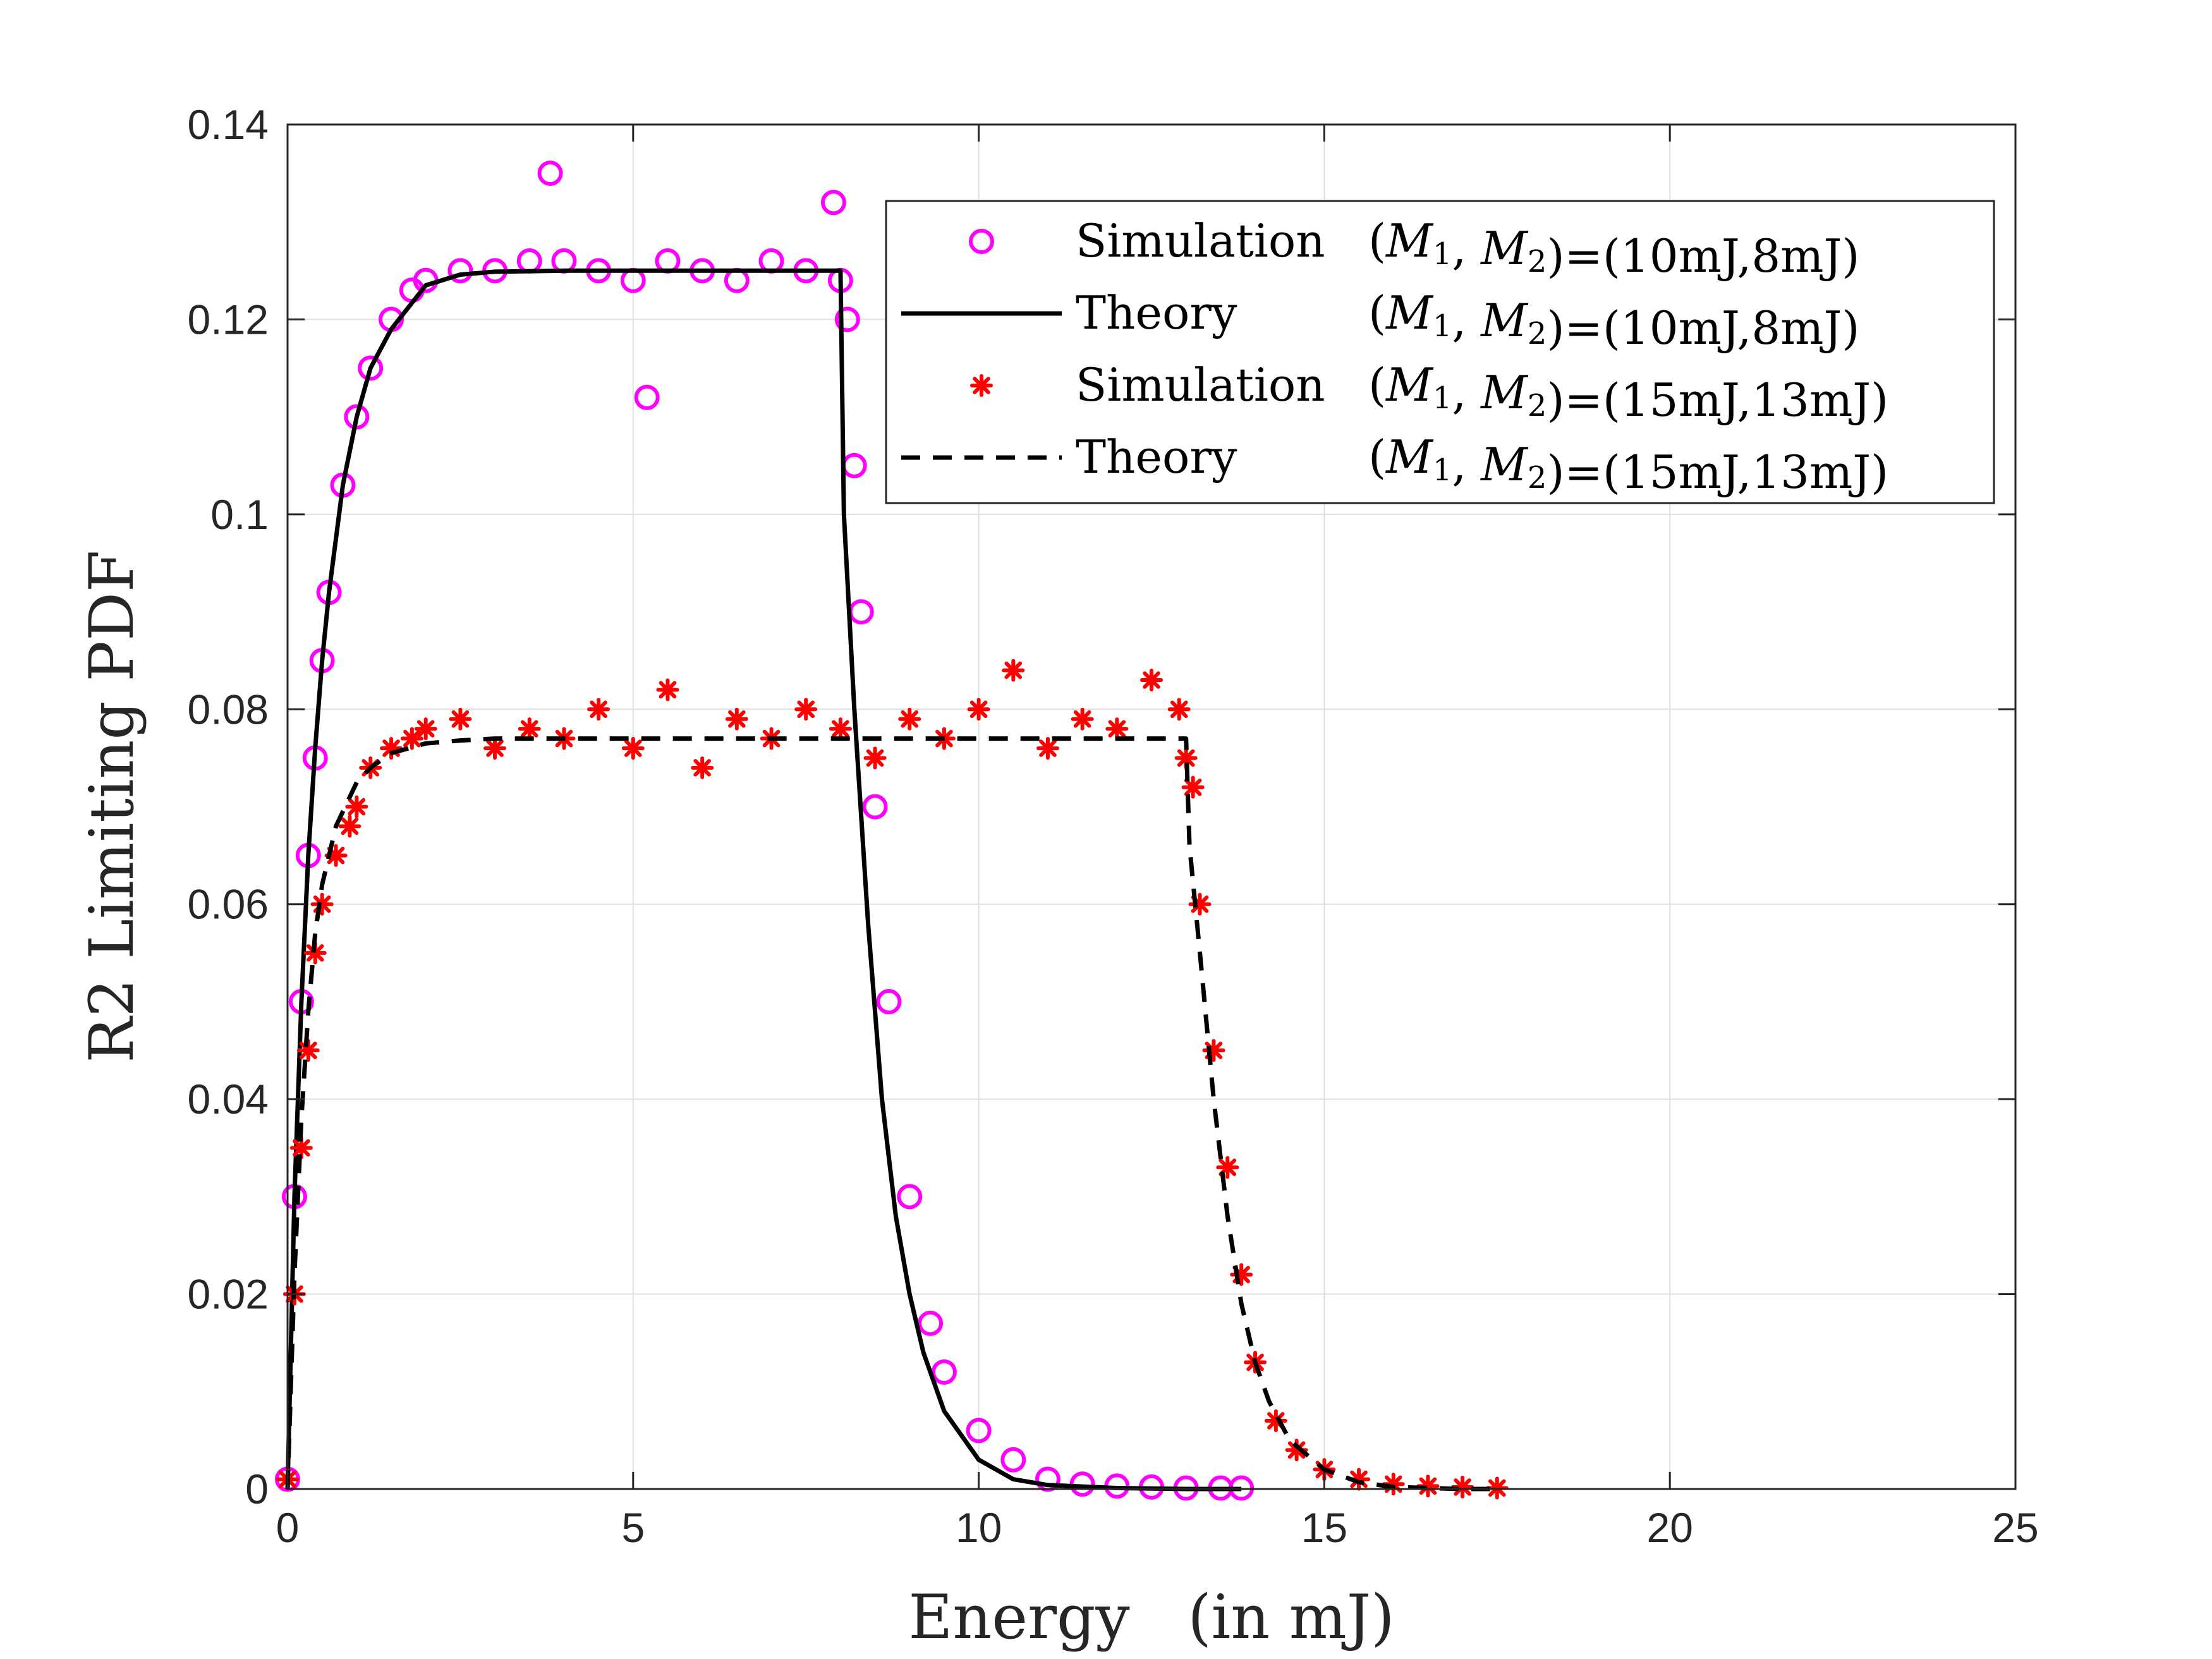 The width and height of the screenshot is (2212, 1659). Describe the element at coordinates (229, 806) in the screenshot. I see `y-tick-labels: 0 0.02 0.04 0.06 0.08 0.1 0.12 0.14` at that location.